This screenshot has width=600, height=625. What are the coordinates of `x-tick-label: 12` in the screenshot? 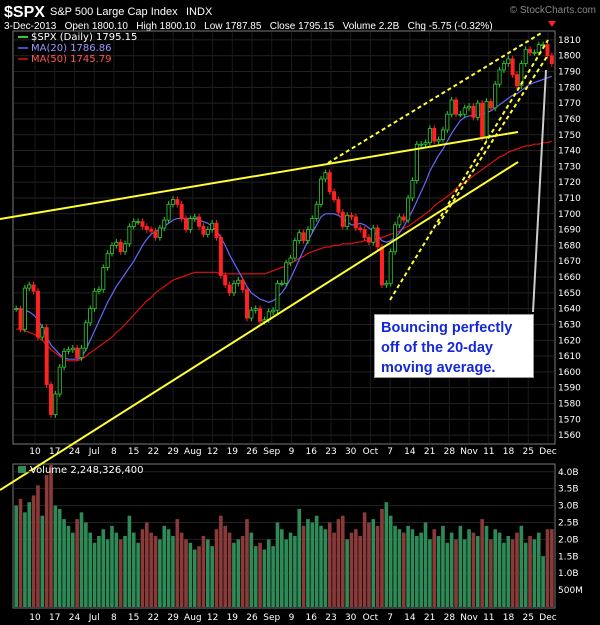 It's located at (212, 452).